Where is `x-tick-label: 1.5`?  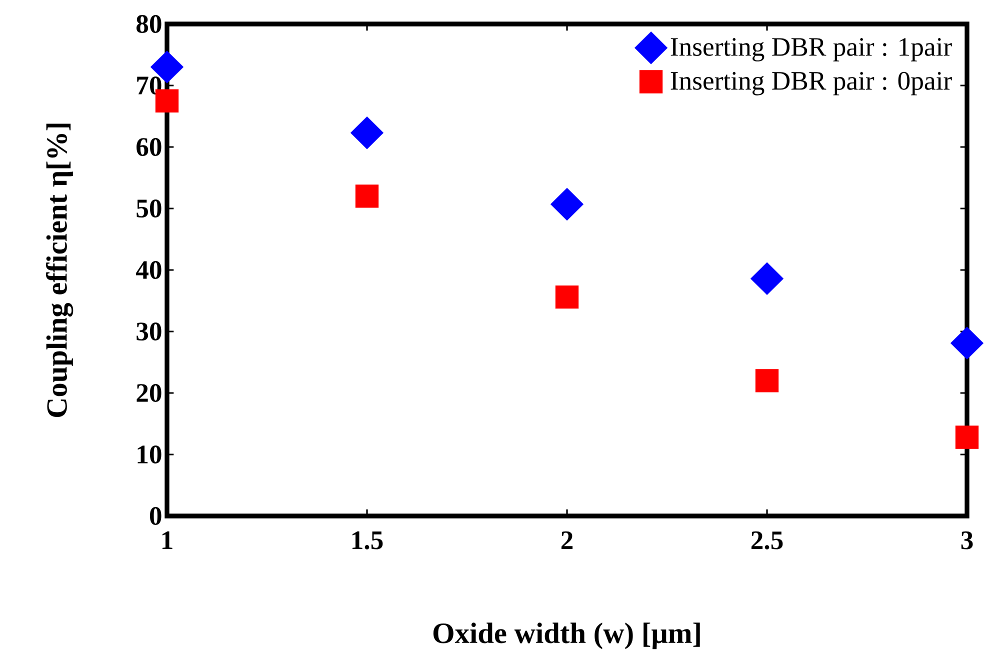 x-tick-label: 1.5 is located at coordinates (367, 540).